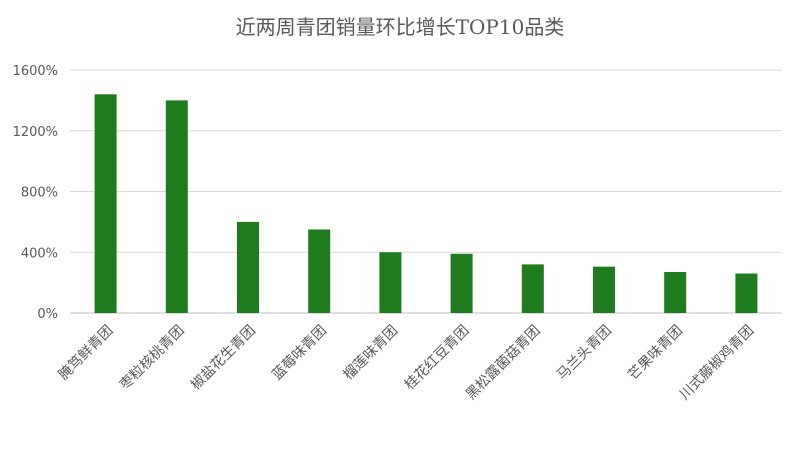 This screenshot has width=800, height=455. What do you see at coordinates (584, 353) in the screenshot?
I see `x-tick-label: 马兰头青团` at bounding box center [584, 353].